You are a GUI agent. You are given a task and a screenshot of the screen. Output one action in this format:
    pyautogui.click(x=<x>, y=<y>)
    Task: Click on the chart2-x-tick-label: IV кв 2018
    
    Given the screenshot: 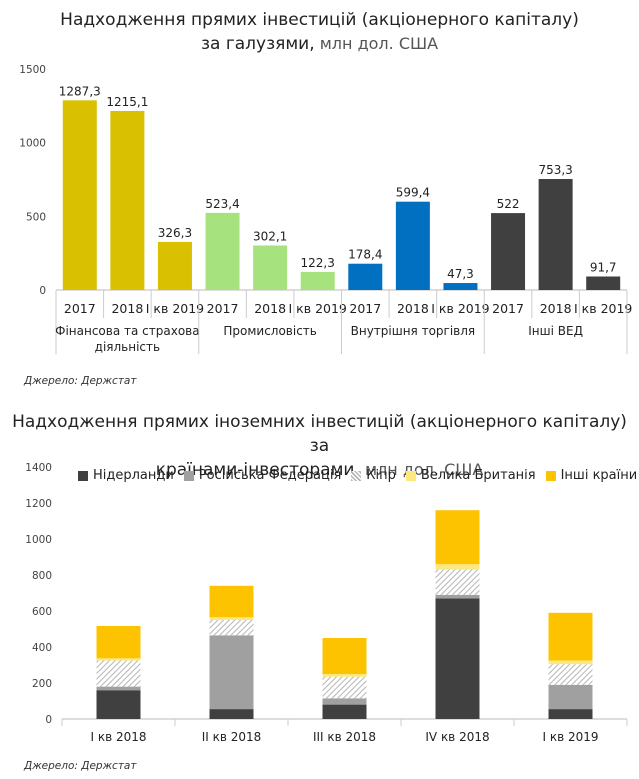 What is the action you would take?
    pyautogui.click(x=457, y=737)
    